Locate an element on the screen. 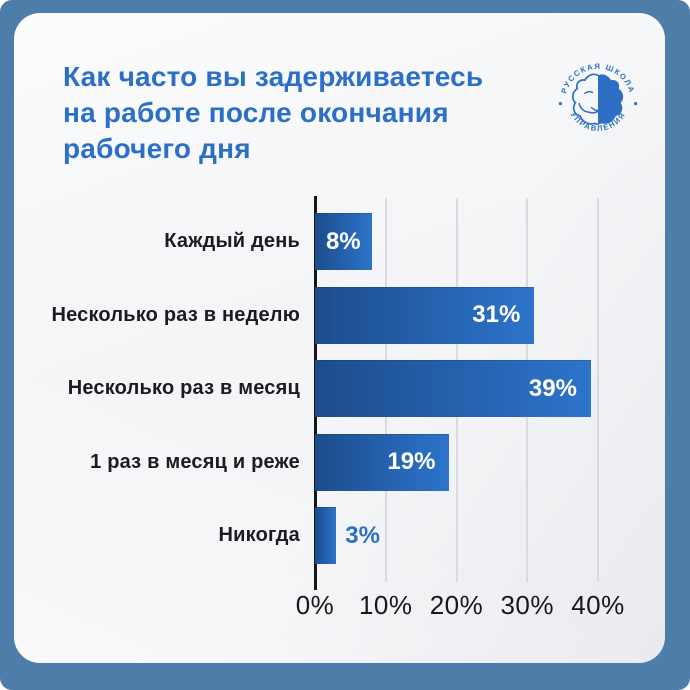  bar: 3% is located at coordinates (347, 536).